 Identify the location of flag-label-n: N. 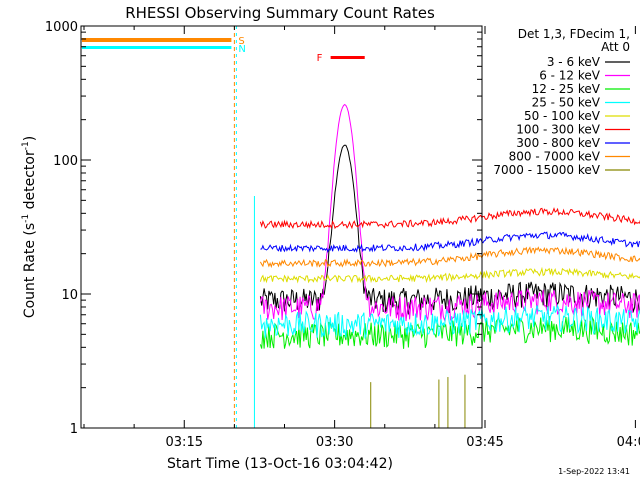
(241, 49).